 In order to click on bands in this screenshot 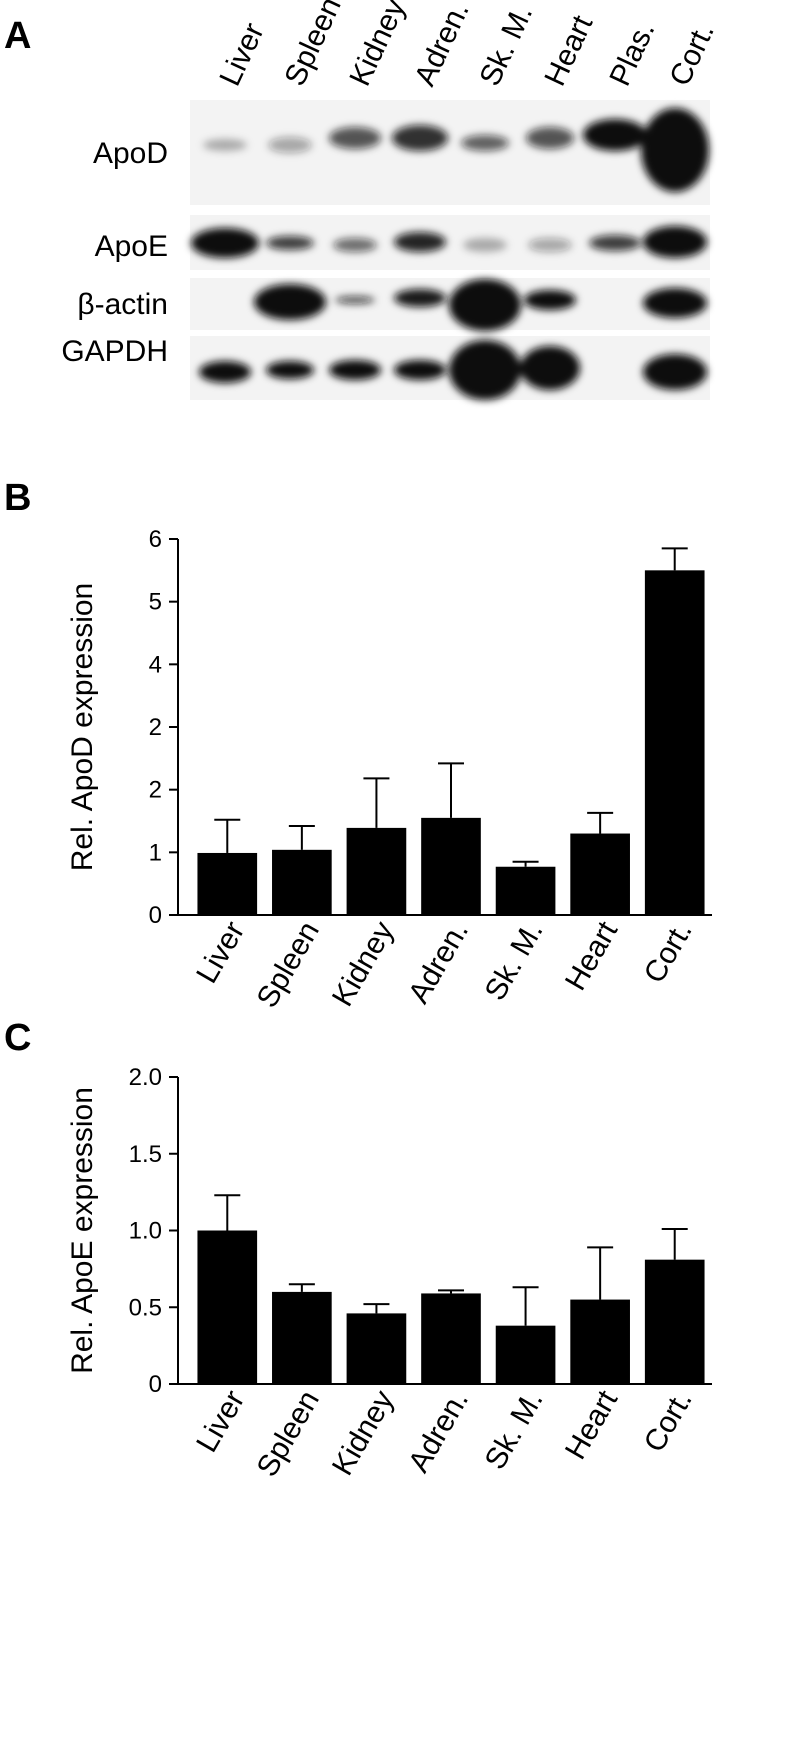, I will do `click(450, 254)`.